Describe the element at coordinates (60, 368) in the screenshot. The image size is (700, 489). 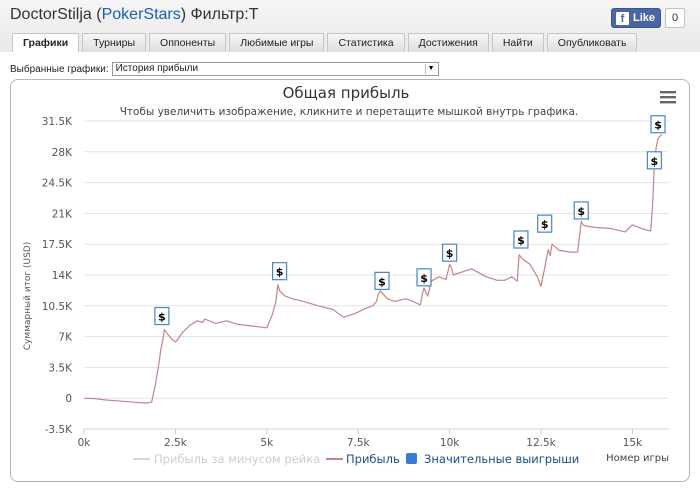
I see `y-tick-label: 3.5K` at that location.